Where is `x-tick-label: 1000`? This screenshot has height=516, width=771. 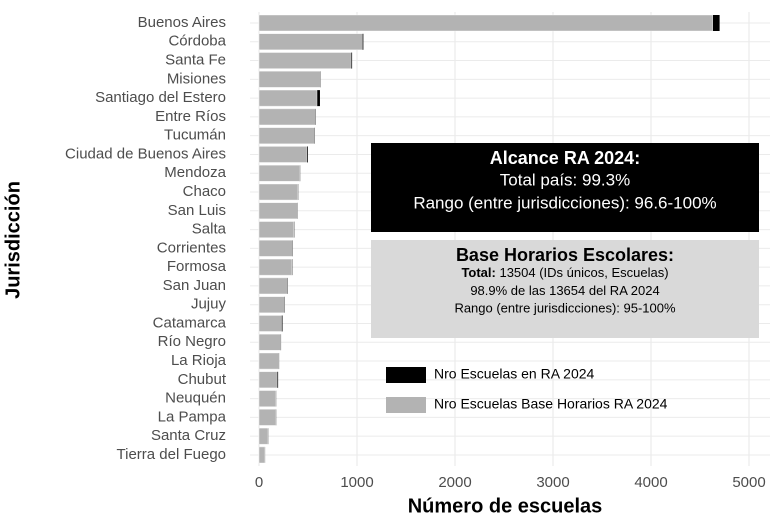
x-tick-label: 1000 is located at coordinates (356, 482).